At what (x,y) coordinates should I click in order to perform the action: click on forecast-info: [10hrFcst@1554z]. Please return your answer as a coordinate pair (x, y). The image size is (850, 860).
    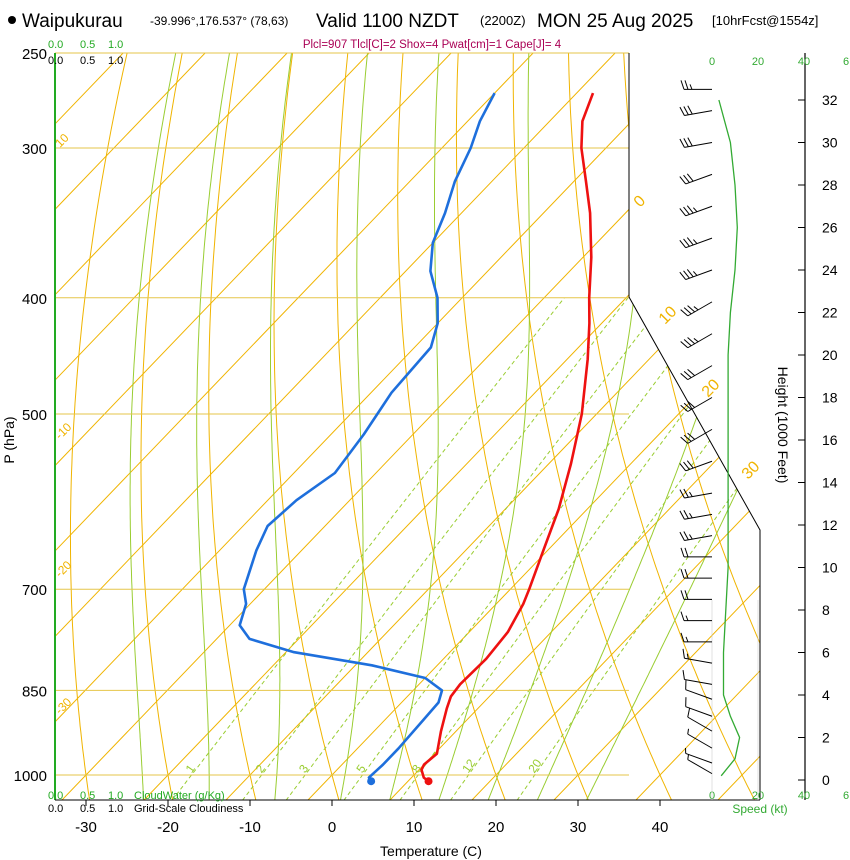
    Looking at the image, I should click on (765, 20).